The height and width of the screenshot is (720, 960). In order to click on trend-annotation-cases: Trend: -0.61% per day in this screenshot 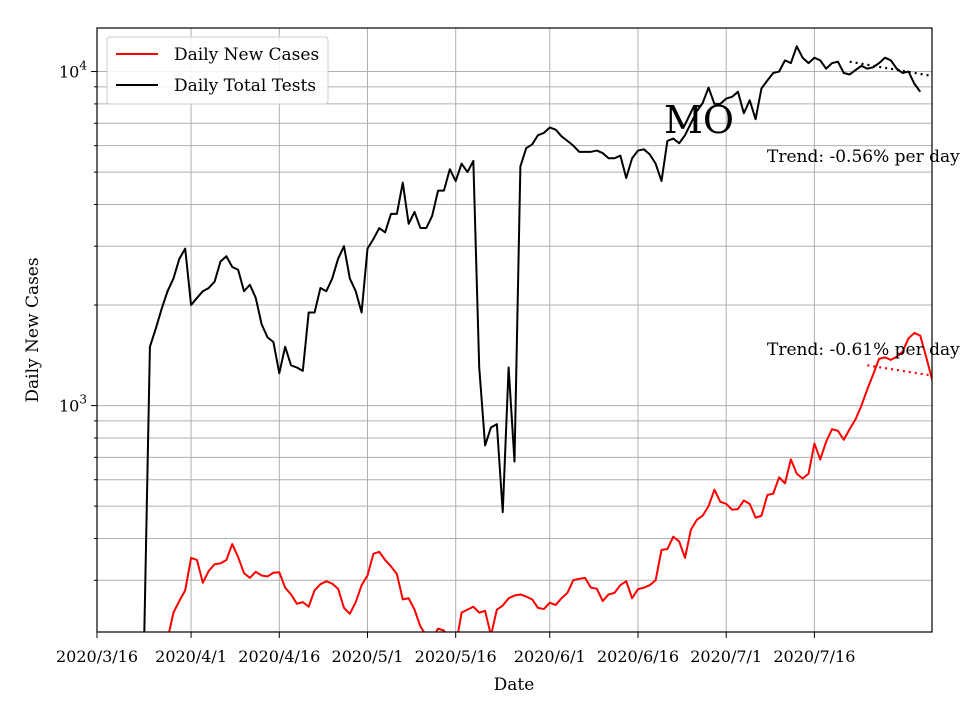, I will do `click(863, 350)`.